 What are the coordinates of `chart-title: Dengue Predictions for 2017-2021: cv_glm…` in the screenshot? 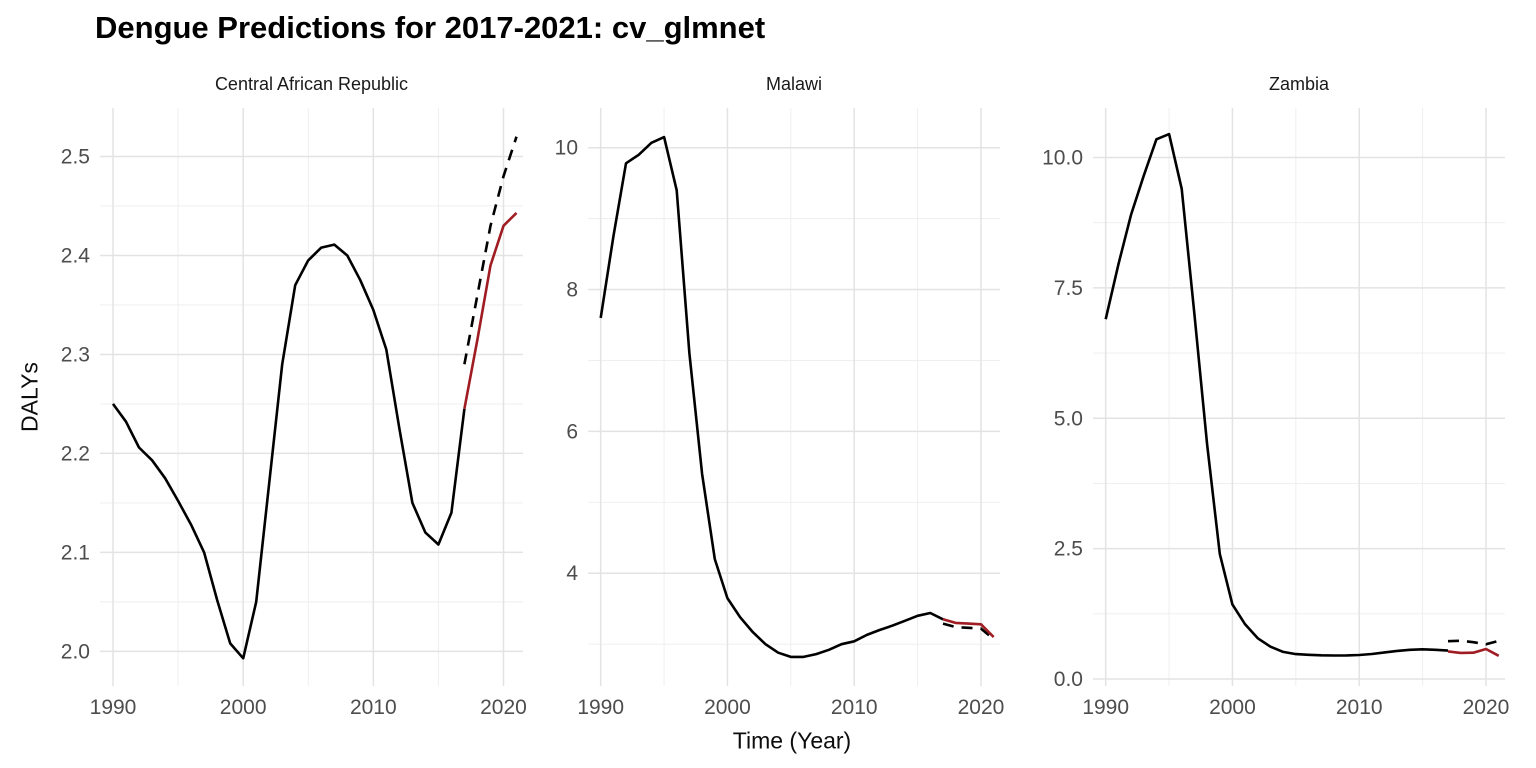 It's located at (430, 27).